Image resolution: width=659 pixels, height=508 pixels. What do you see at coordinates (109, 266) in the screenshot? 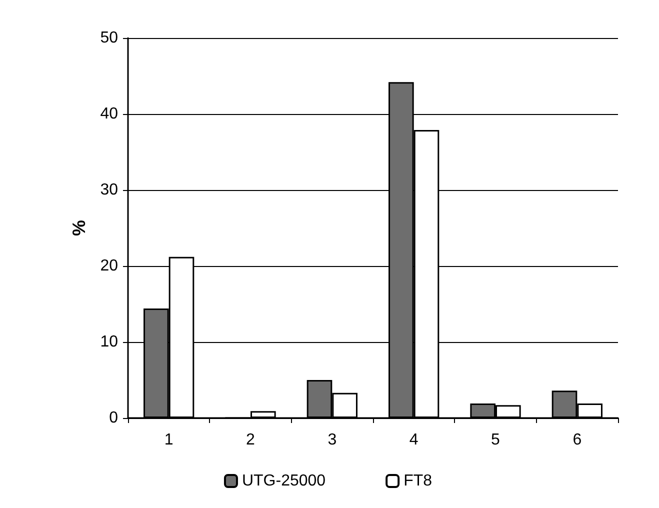
I see `y-tick-label: 20` at bounding box center [109, 266].